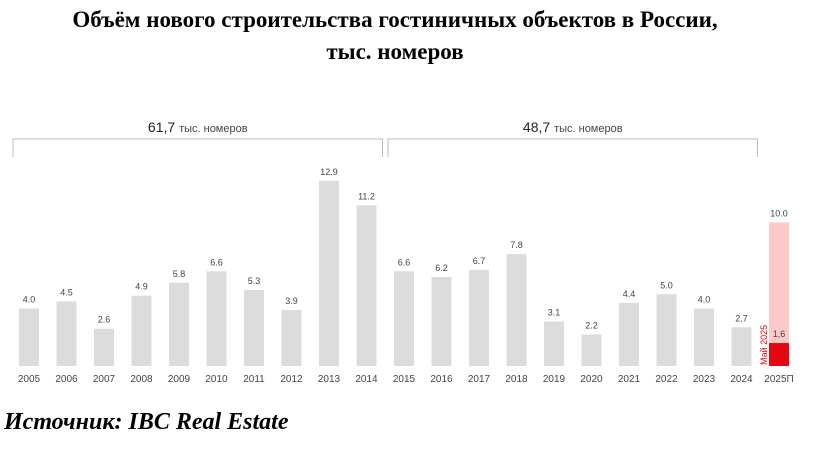 This screenshot has height=458, width=828. Describe the element at coordinates (29, 337) in the screenshot. I see `bar-2005` at that location.